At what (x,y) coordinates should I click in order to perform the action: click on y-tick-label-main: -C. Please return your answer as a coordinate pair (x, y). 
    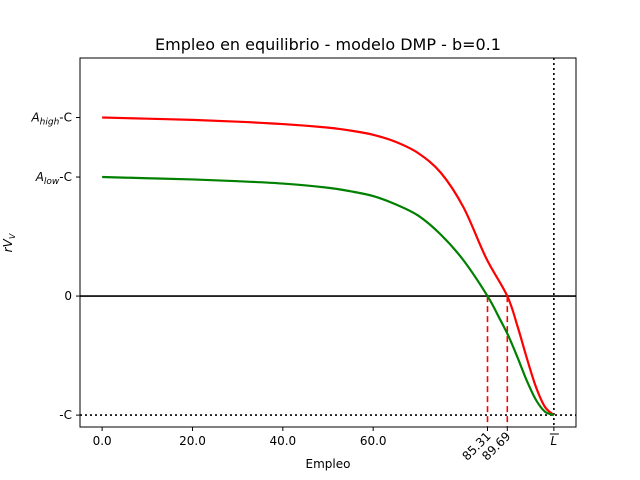
    Looking at the image, I should click on (65, 415).